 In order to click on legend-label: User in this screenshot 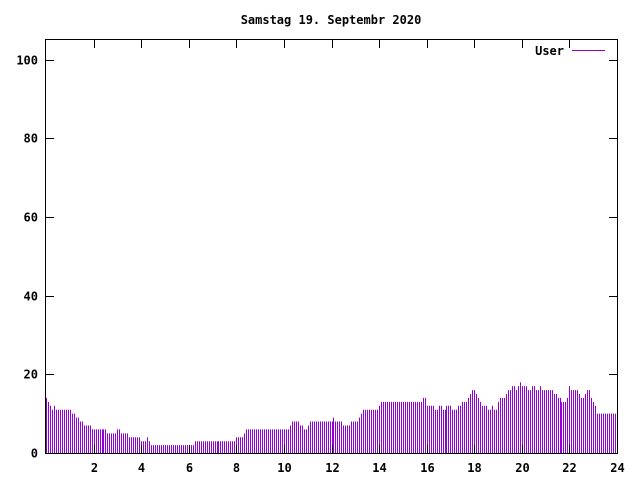, I will do `click(549, 51)`.